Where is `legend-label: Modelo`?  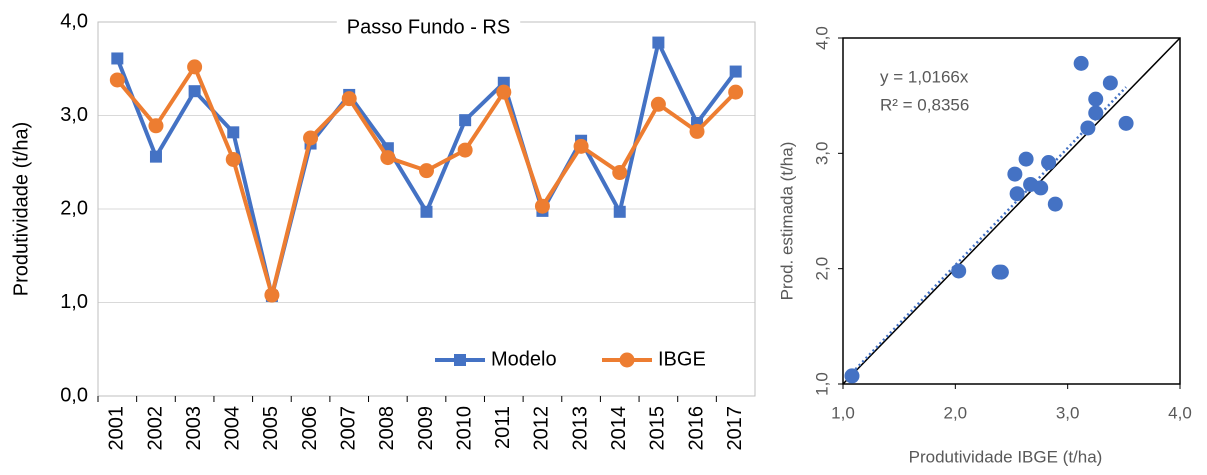
legend-label: Modelo is located at coordinates (524, 359).